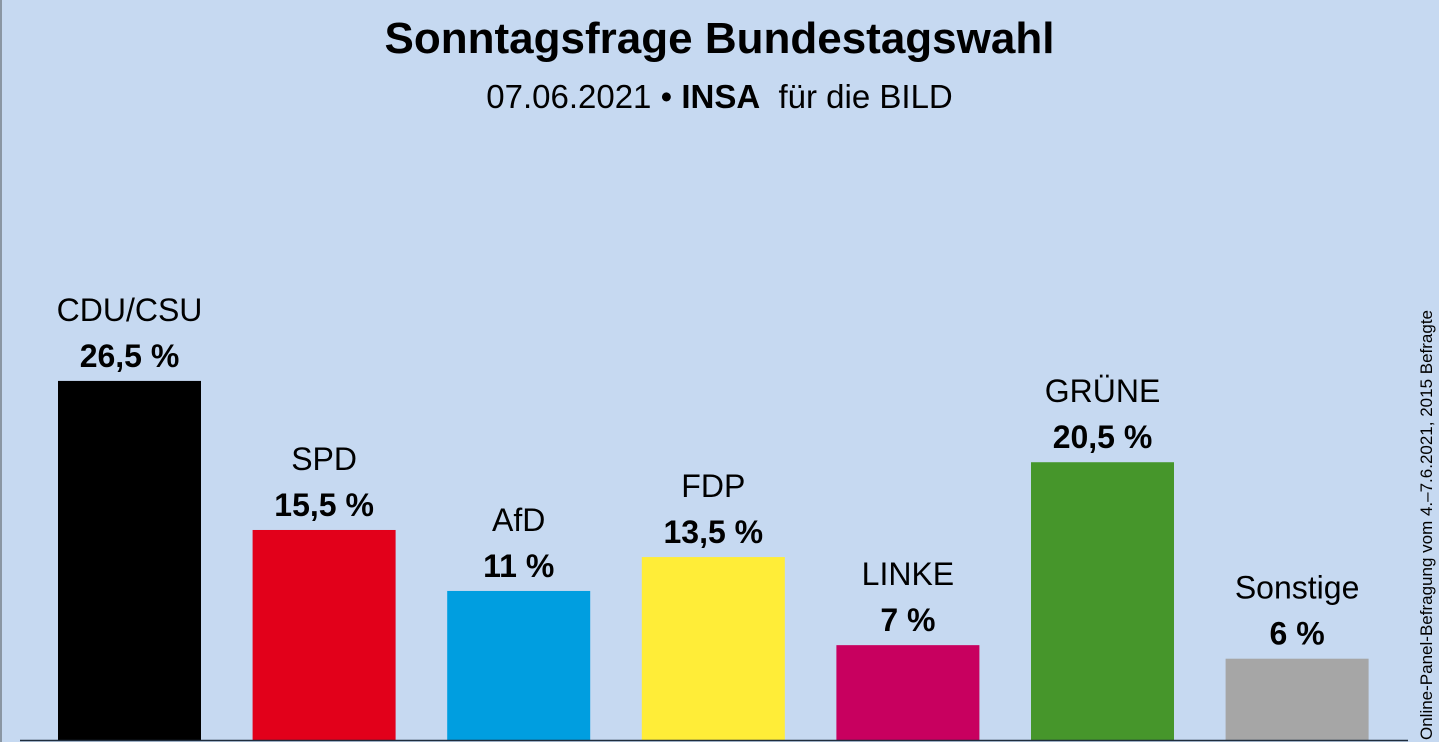  What do you see at coordinates (519, 665) in the screenshot?
I see `bar-afd` at bounding box center [519, 665].